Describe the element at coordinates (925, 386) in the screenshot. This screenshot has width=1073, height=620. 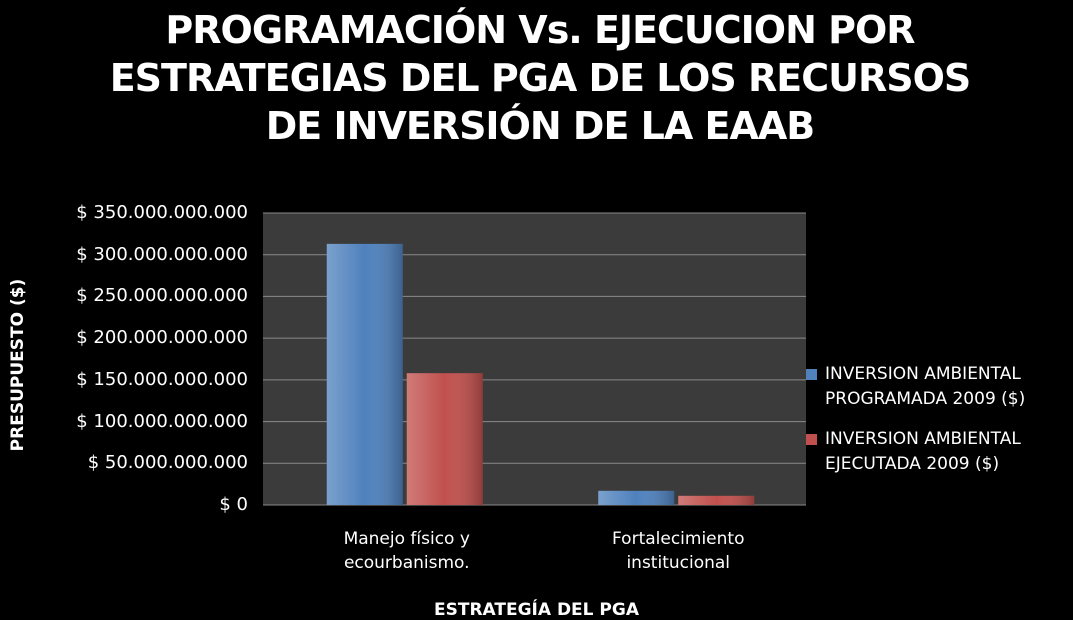
I see `legend-label: INVERSION AMBIENTAL PROGRAMADA 2009 ($)` at that location.